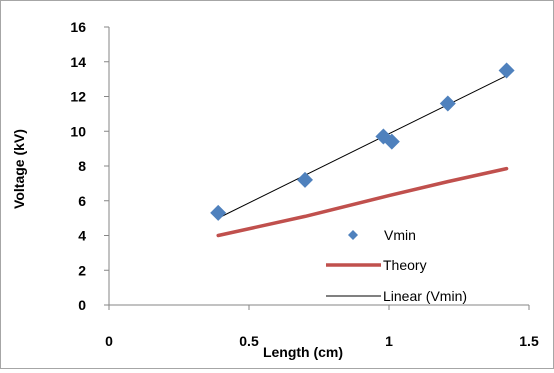  Describe the element at coordinates (353, 235) in the screenshot. I see `legend-marker-vmin` at that location.